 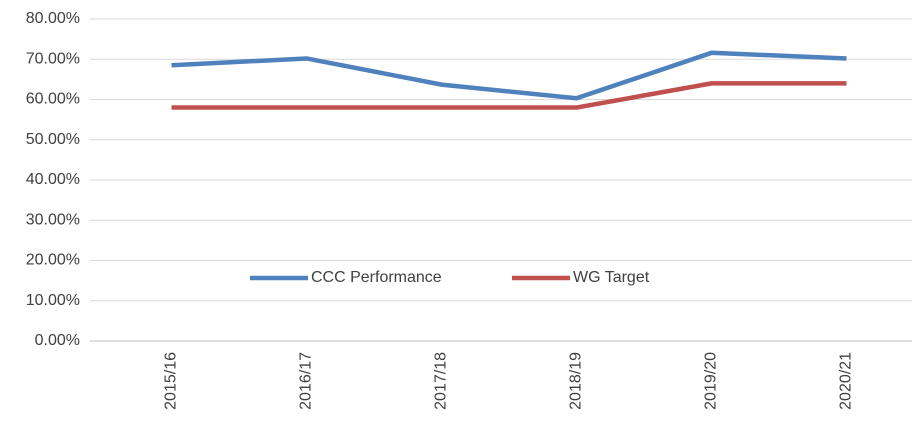 What do you see at coordinates (711, 381) in the screenshot?
I see `x-tick-label: 2019/20` at bounding box center [711, 381].